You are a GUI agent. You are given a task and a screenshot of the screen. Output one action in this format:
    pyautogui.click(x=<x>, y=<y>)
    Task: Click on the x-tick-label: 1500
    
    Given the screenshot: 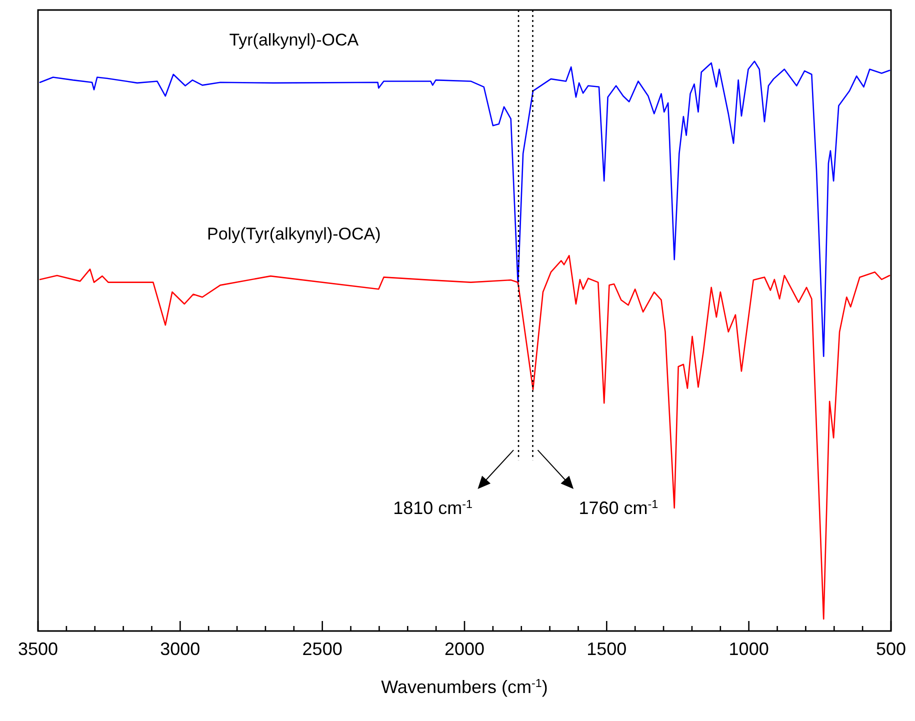 What is the action you would take?
    pyautogui.click(x=606, y=649)
    